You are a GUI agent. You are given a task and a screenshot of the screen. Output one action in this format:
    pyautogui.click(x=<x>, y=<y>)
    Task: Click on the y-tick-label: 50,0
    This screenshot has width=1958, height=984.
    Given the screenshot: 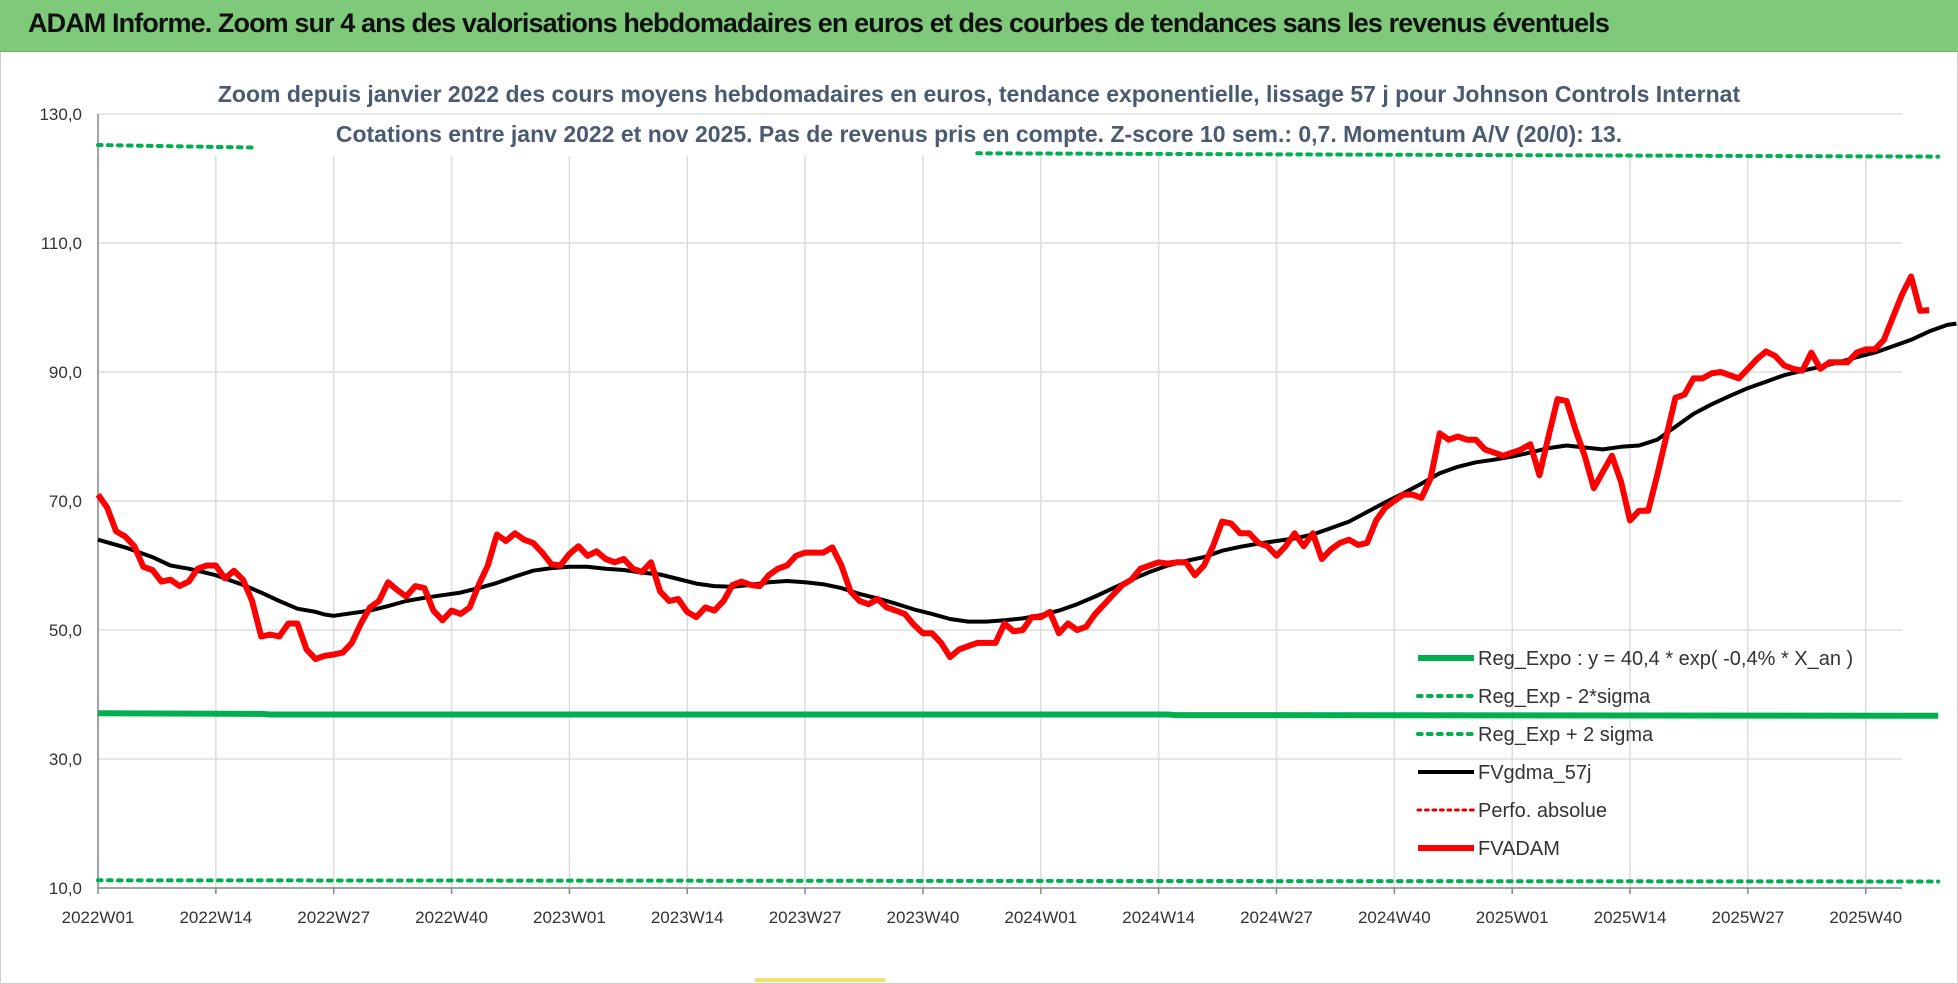 What is the action you would take?
    pyautogui.click(x=65, y=630)
    